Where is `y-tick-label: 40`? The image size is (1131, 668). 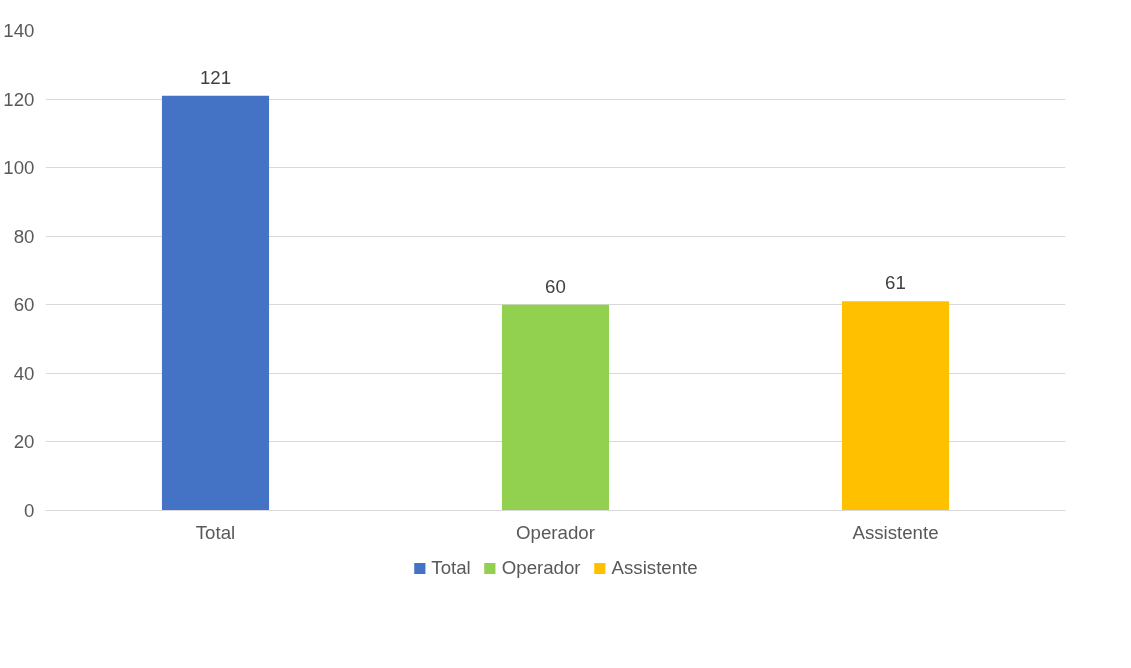 y-tick-label: 40 is located at coordinates (24, 373).